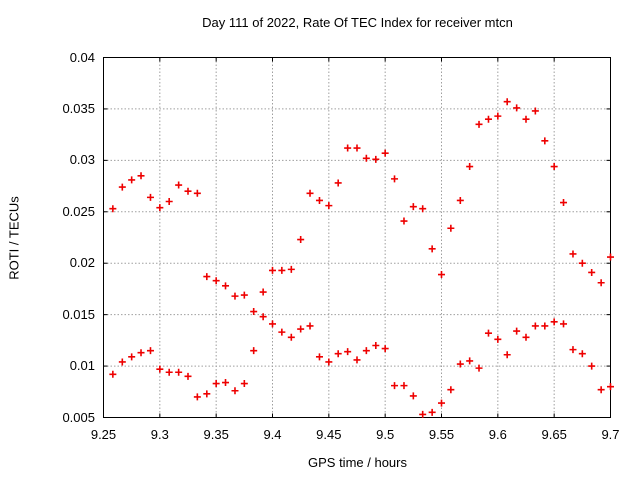 The width and height of the screenshot is (640, 480). I want to click on x-tick-label: 9.65, so click(554, 434).